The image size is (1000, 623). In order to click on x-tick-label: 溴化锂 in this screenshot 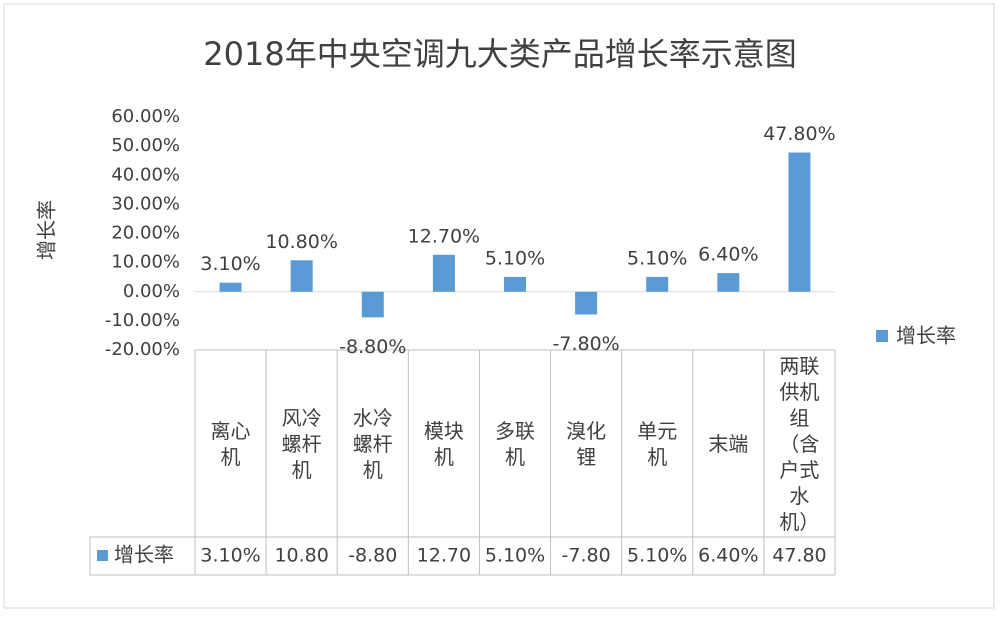, I will do `click(586, 443)`.